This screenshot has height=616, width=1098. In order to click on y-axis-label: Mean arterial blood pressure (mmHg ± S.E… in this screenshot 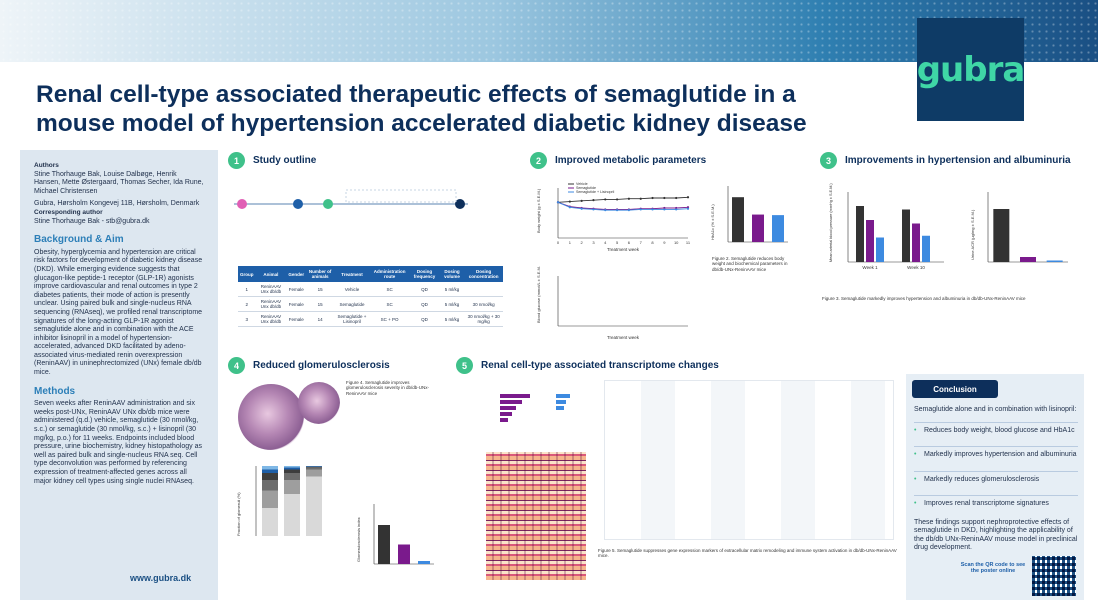, I will do `click(831, 222)`.